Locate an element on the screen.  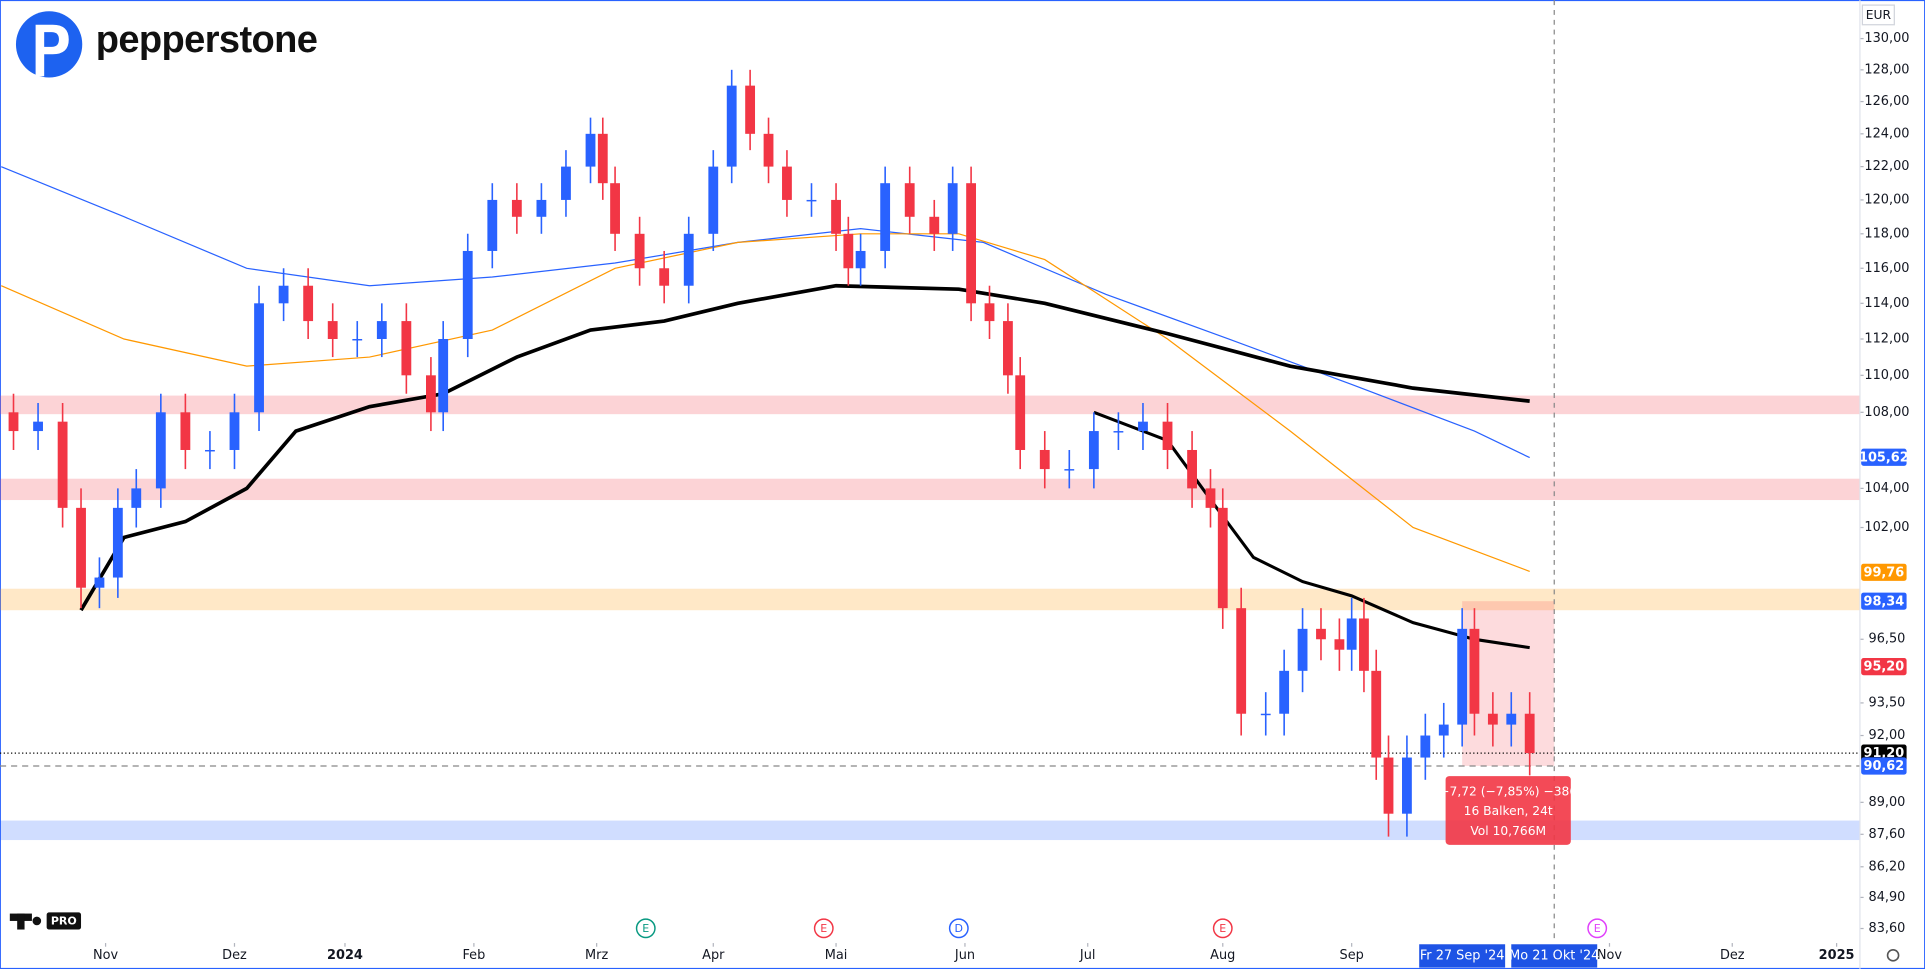
x-tick-label: Aug is located at coordinates (1222, 955).